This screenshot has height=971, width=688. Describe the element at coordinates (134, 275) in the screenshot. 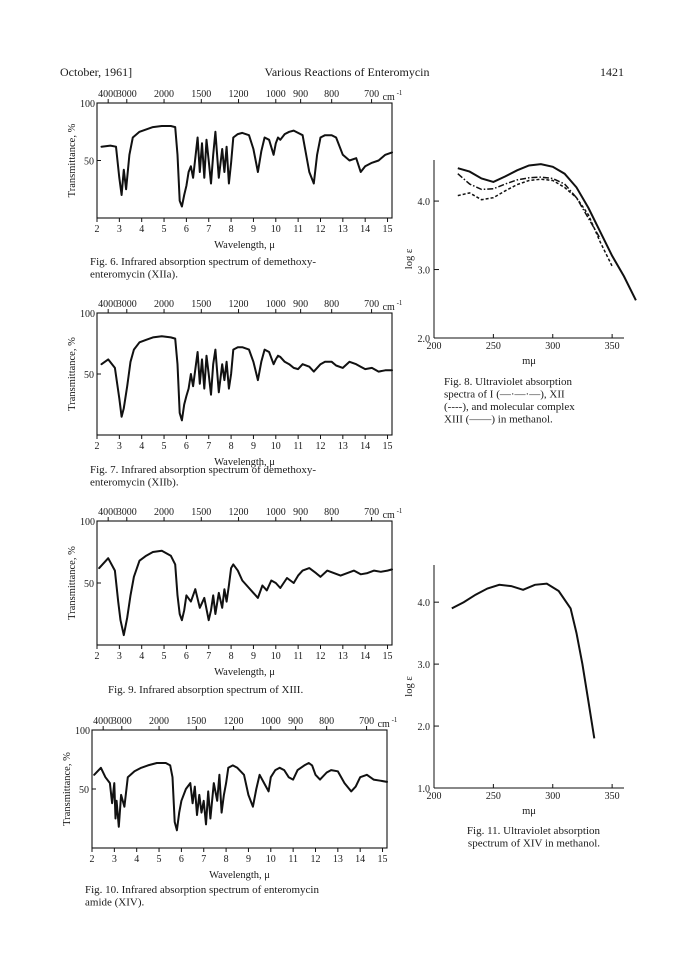

I see `figure-caption-line: enteromycin (XIIa).` at that location.